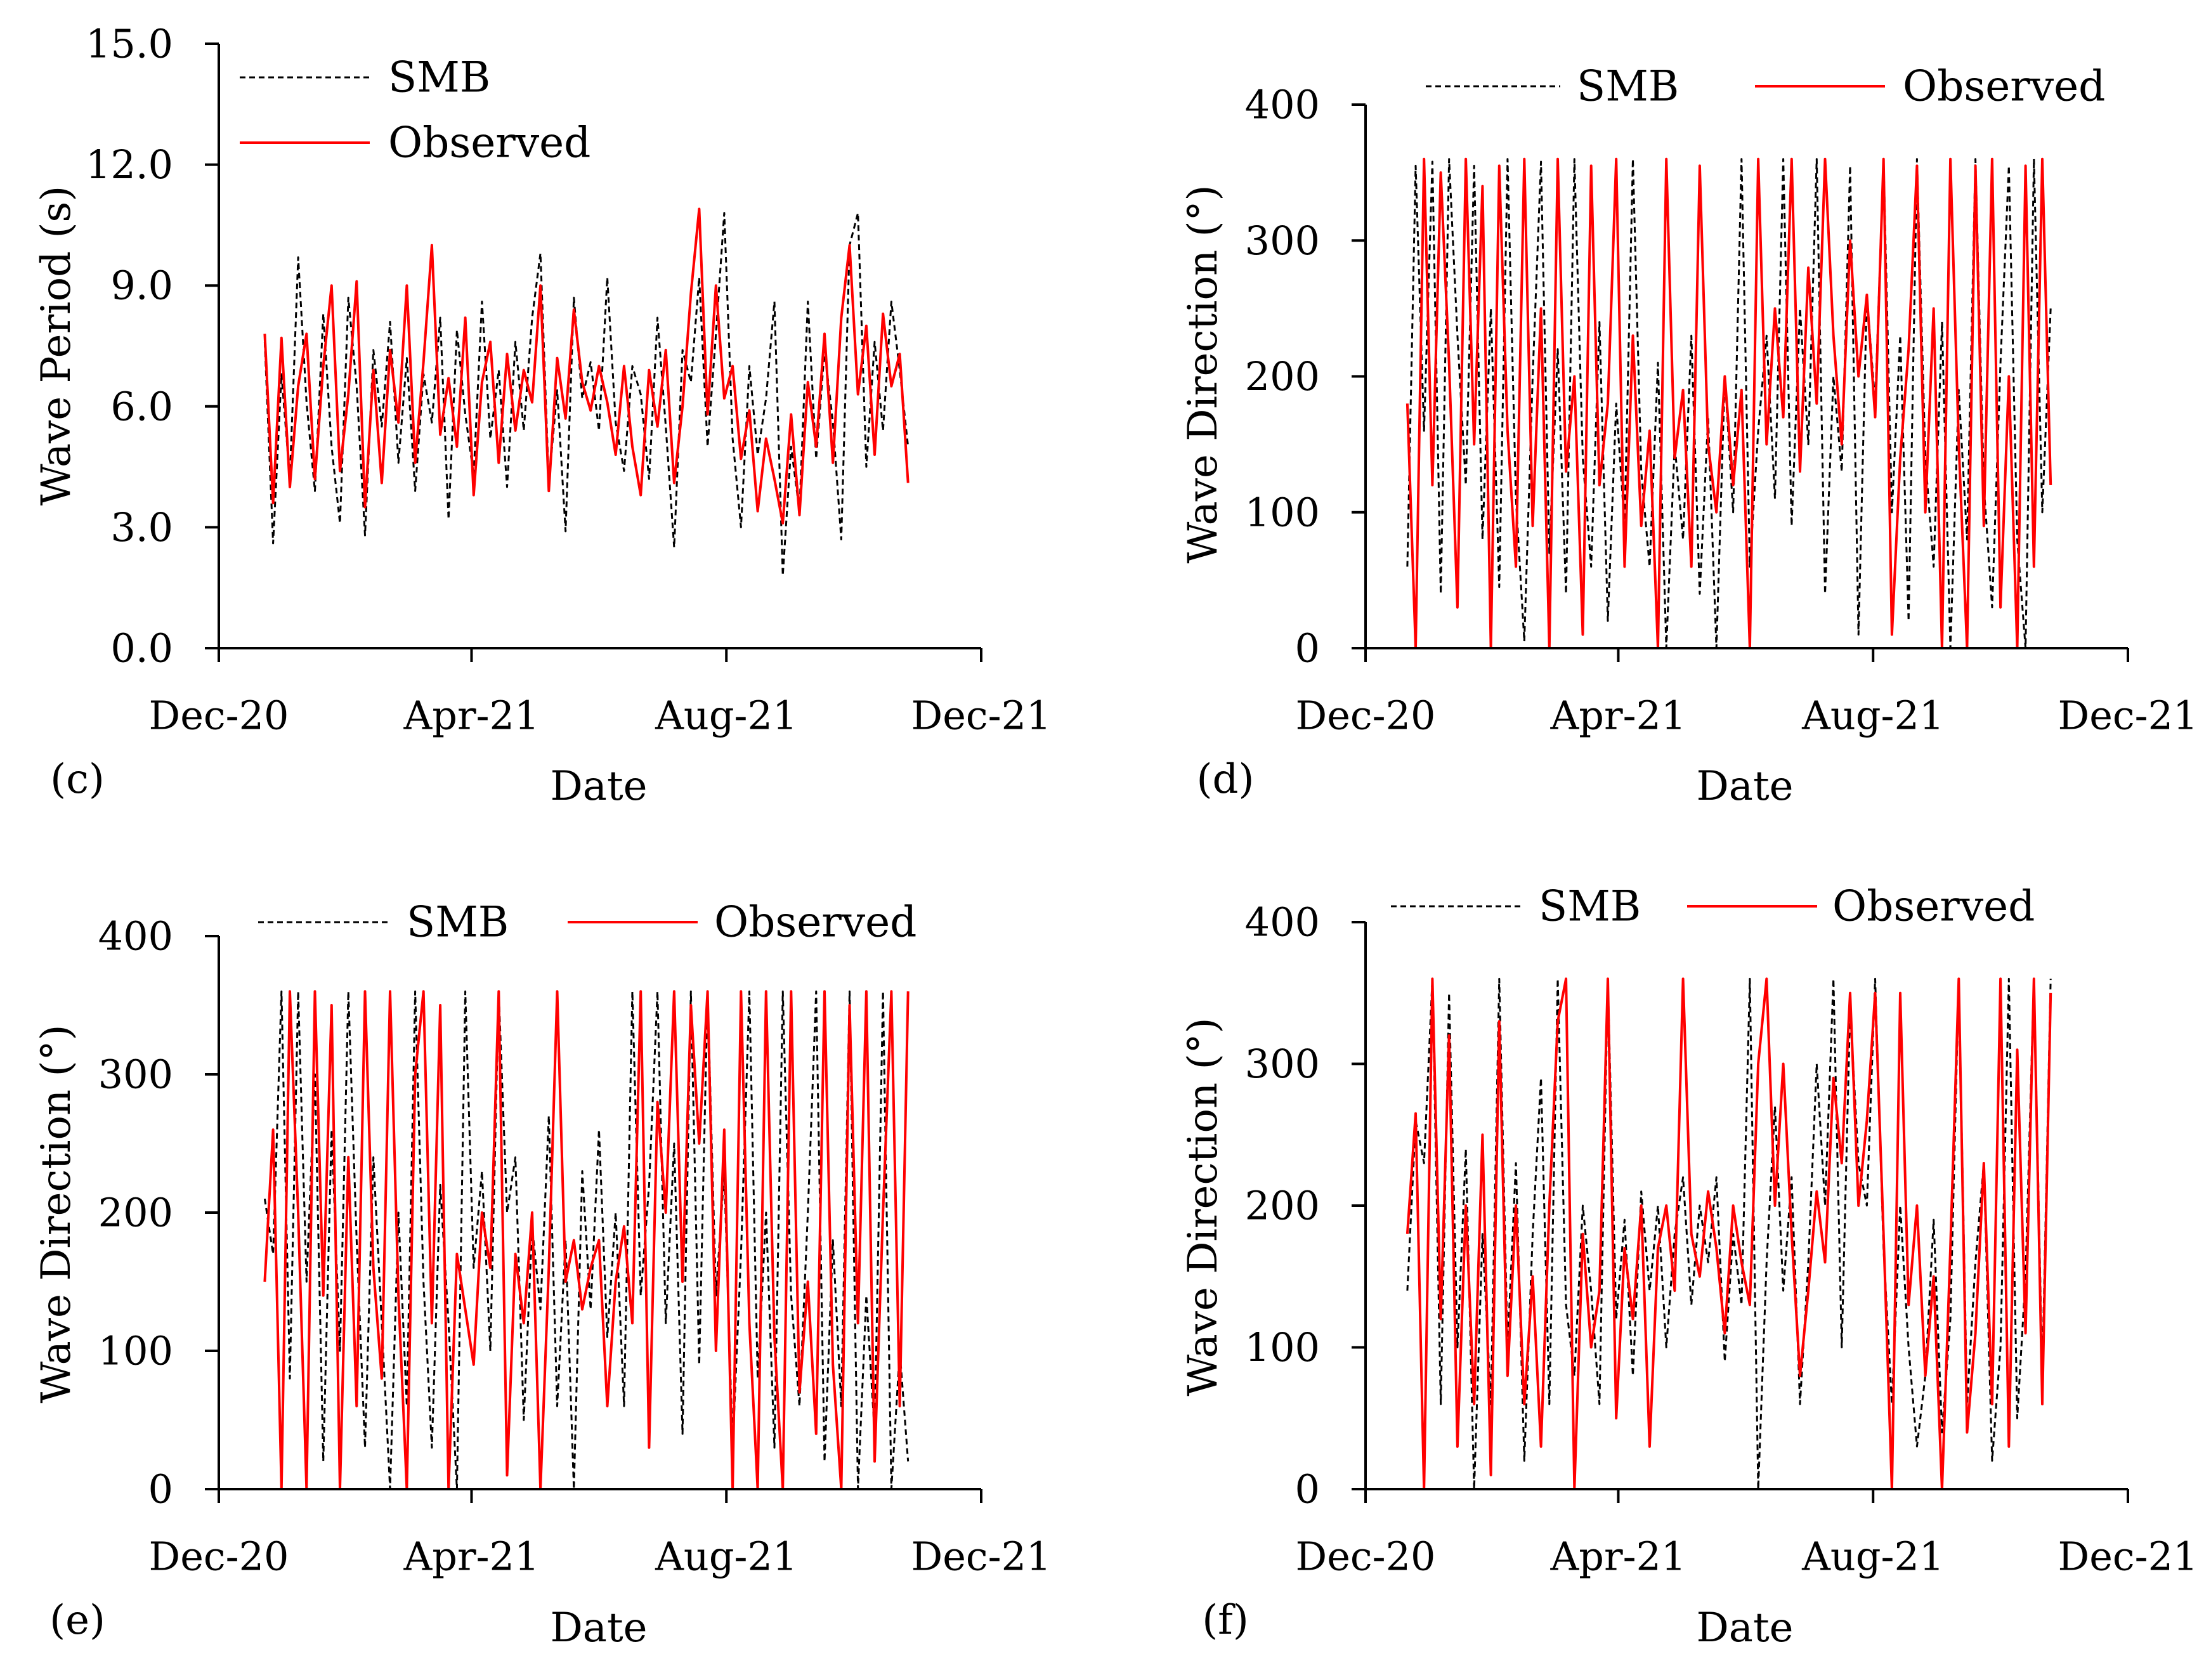 Image resolution: width=2211 pixels, height=1680 pixels. What do you see at coordinates (1765, 87) in the screenshot?
I see `legend-d: SMB Observed` at bounding box center [1765, 87].